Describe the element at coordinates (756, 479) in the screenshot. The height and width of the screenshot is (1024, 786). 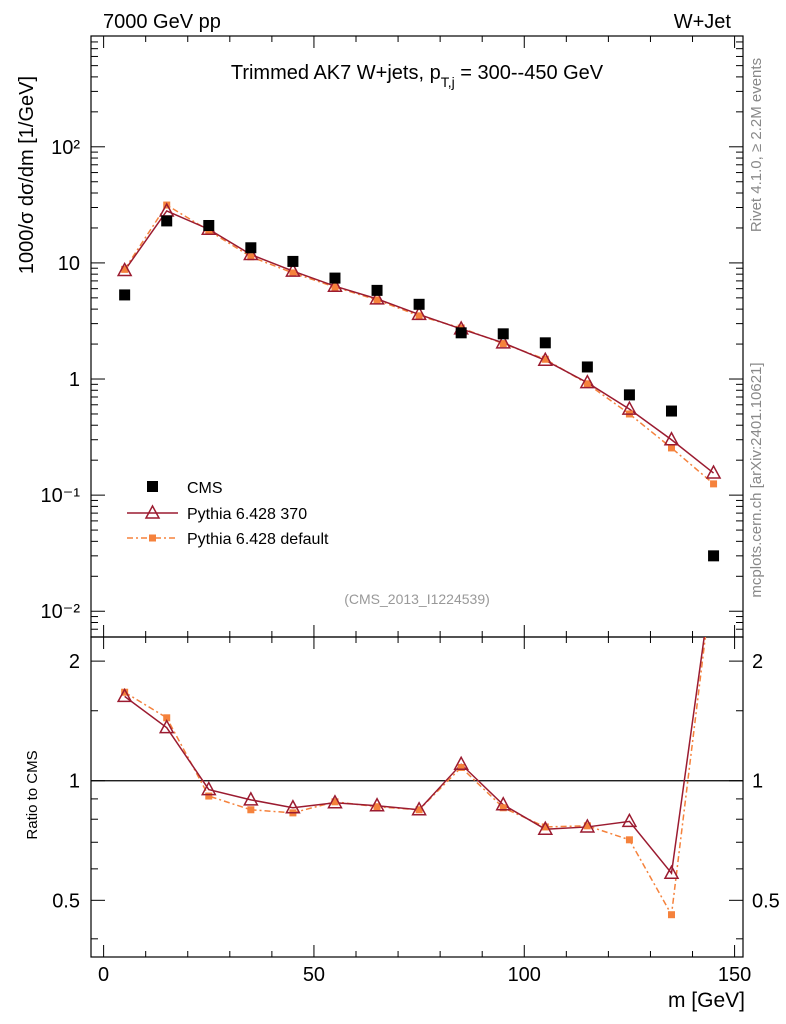
I see `mcplots-label: mcplots.cern.ch [arXiv:2401.10621]` at that location.